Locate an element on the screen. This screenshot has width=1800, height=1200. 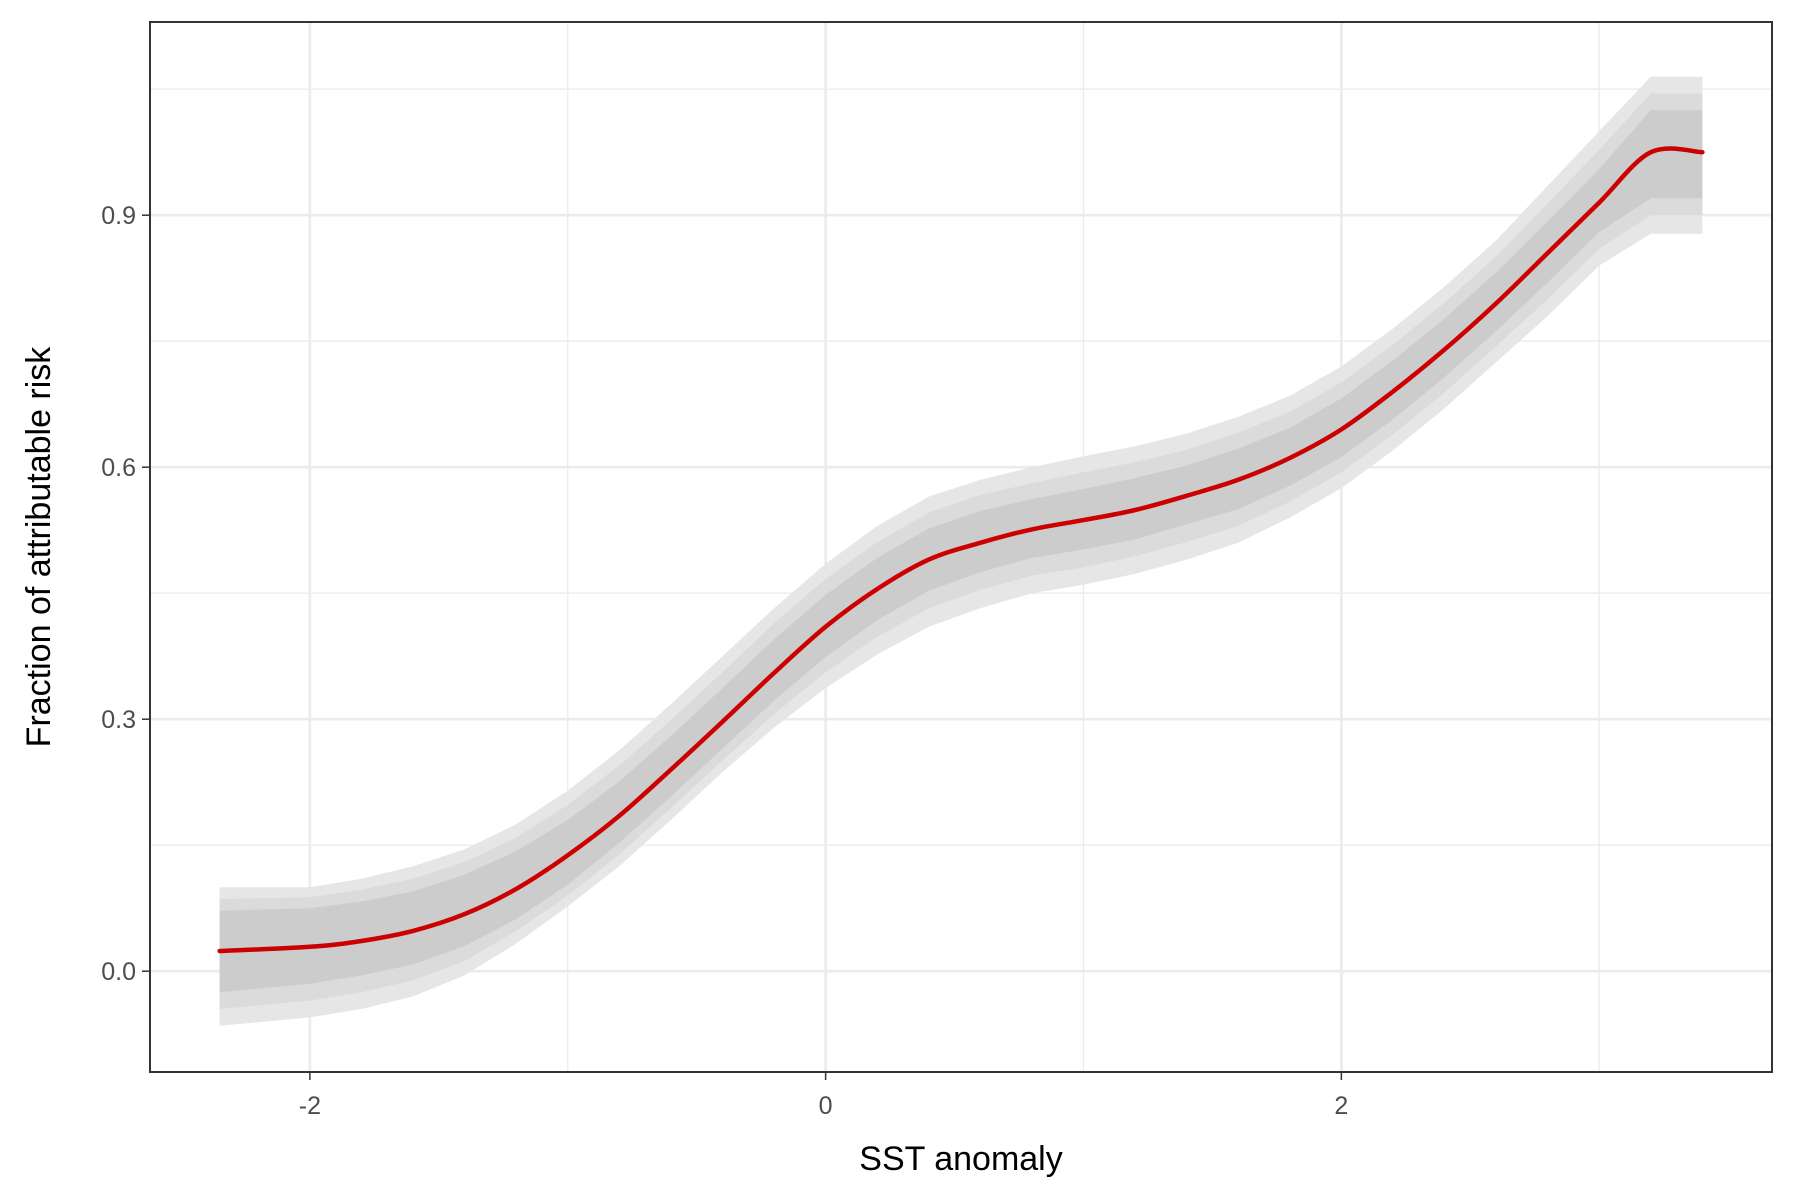
y-tick-label: 0.9 is located at coordinates (118, 216).